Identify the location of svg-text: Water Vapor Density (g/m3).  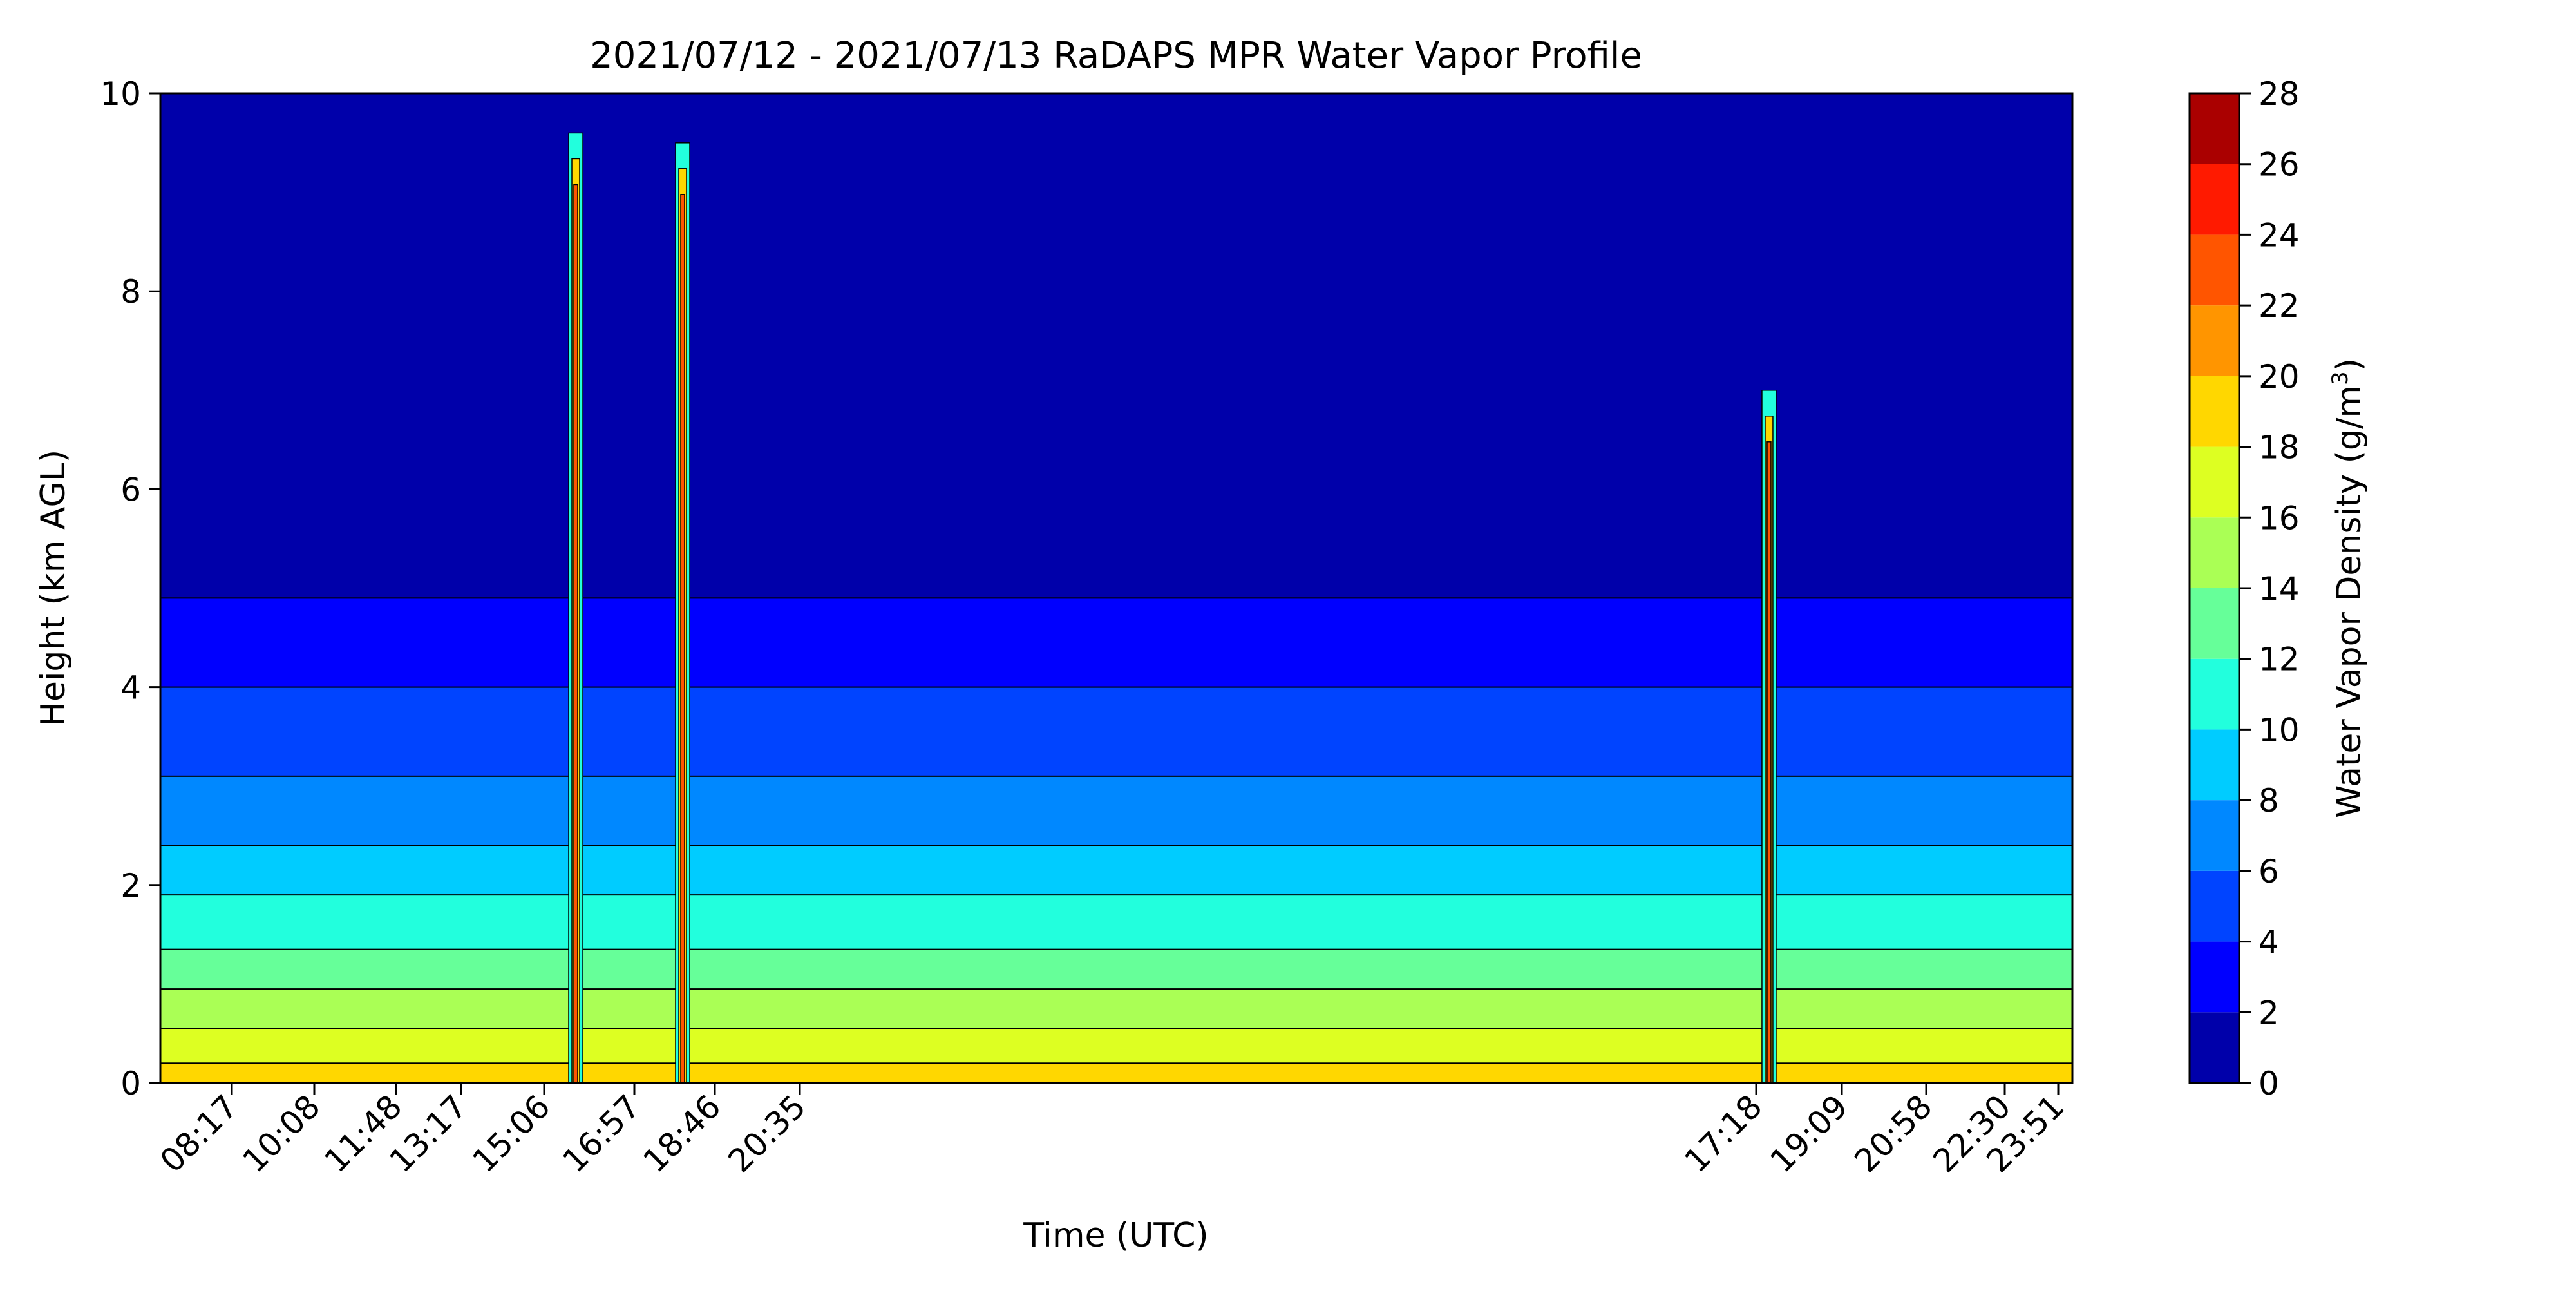
(2348, 588).